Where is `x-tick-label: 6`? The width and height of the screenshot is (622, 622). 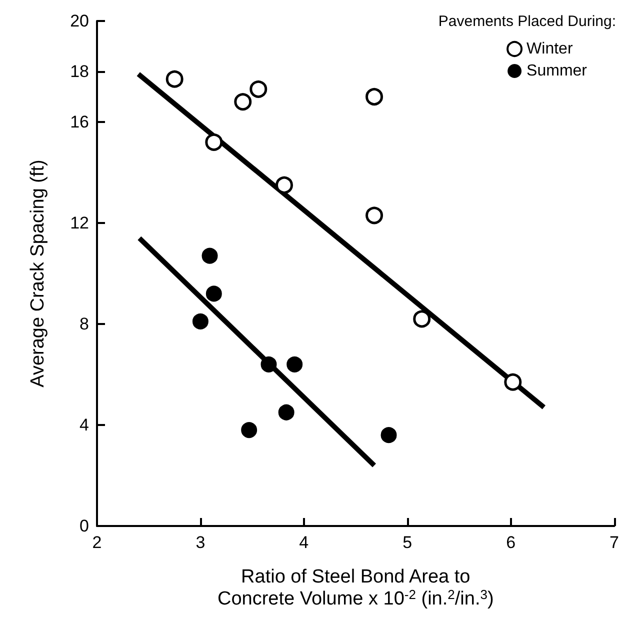 x-tick-label: 6 is located at coordinates (511, 542).